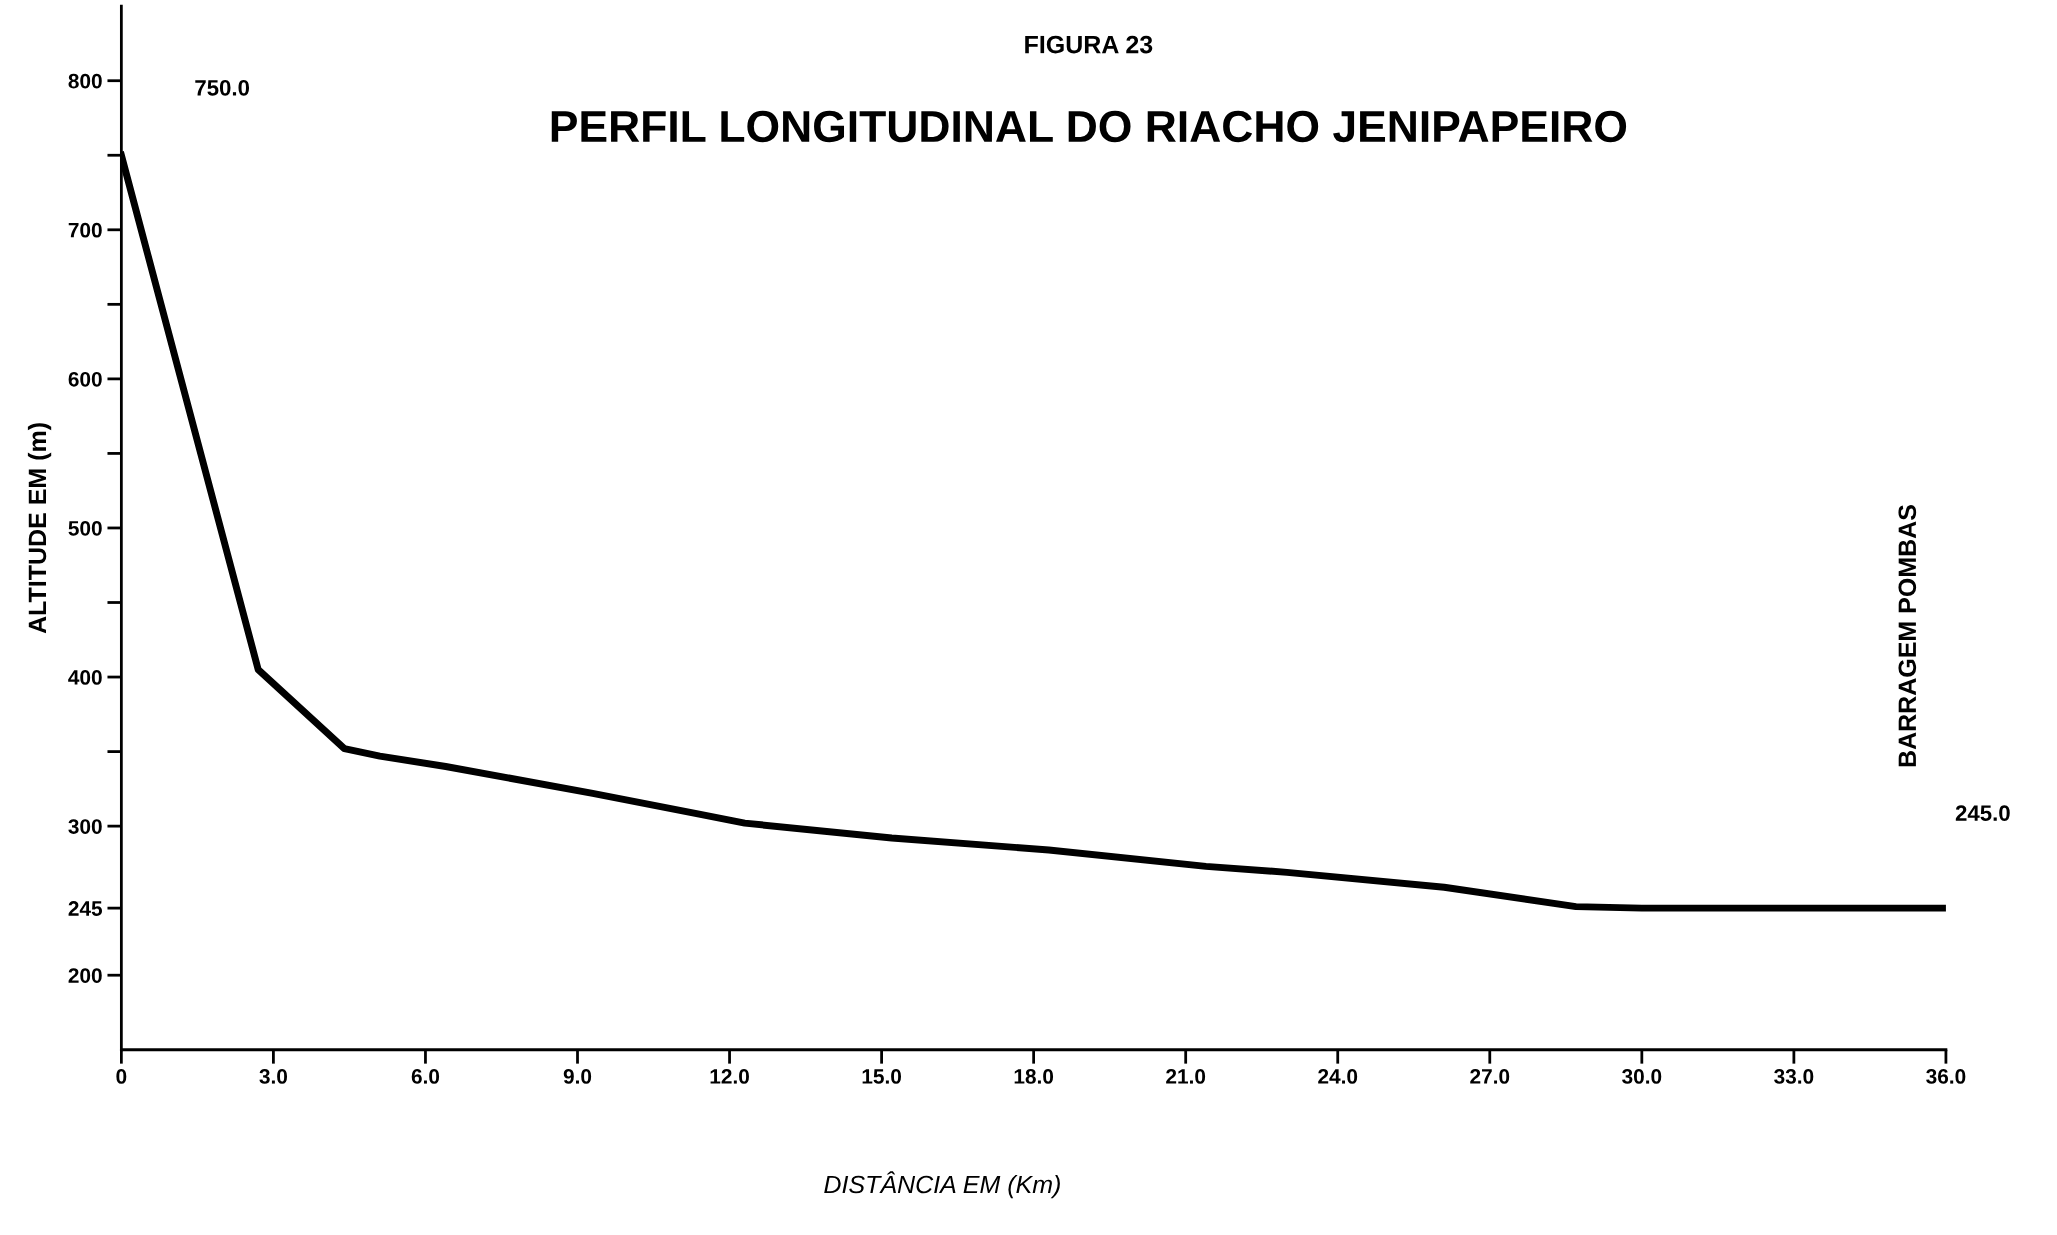 The image size is (2057, 1235). What do you see at coordinates (1490, 1076) in the screenshot?
I see `x-tick-label: 27.0` at bounding box center [1490, 1076].